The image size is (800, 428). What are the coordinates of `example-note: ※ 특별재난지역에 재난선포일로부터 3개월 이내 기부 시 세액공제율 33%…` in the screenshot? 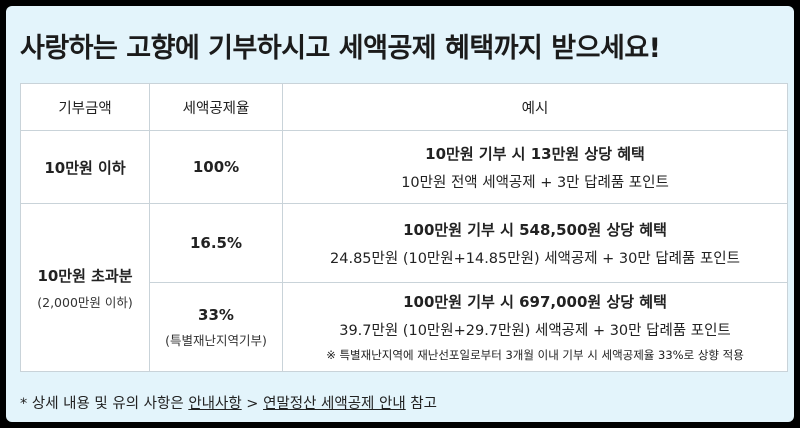 It's located at (535, 355).